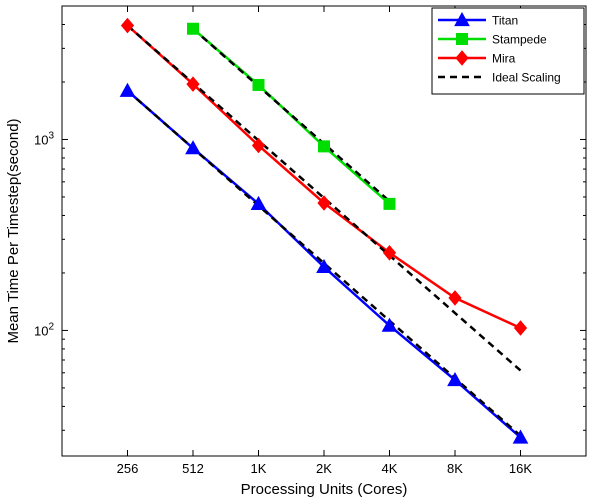 Image resolution: width=592 pixels, height=500 pixels. Describe the element at coordinates (193, 468) in the screenshot. I see `x-tick-label: 512` at that location.